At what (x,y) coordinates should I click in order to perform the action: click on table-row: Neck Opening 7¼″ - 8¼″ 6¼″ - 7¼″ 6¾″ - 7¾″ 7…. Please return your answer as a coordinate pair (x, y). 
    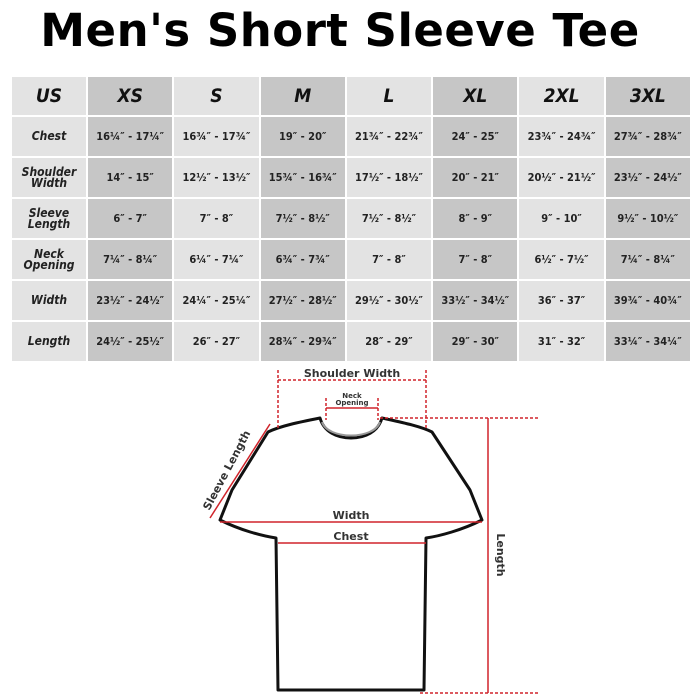
    Looking at the image, I should click on (351, 259).